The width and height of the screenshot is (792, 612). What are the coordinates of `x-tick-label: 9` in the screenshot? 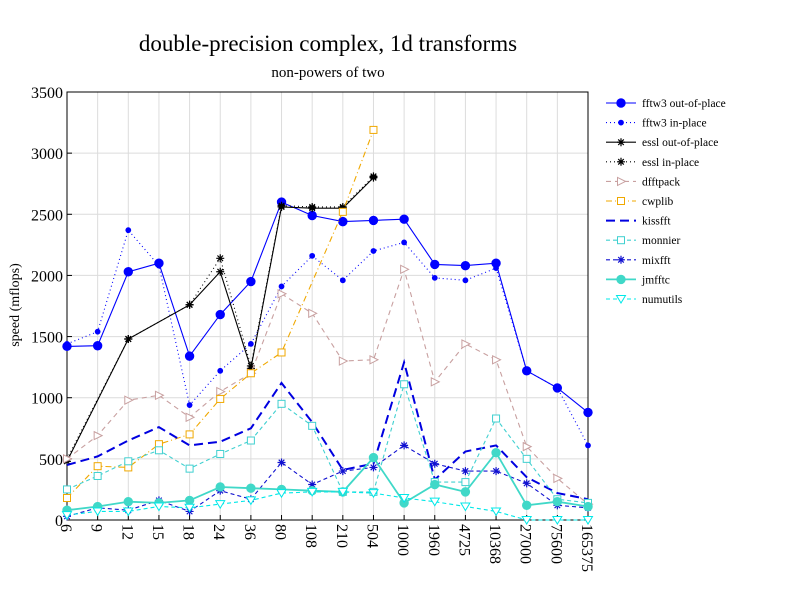 It's located at (96, 528).